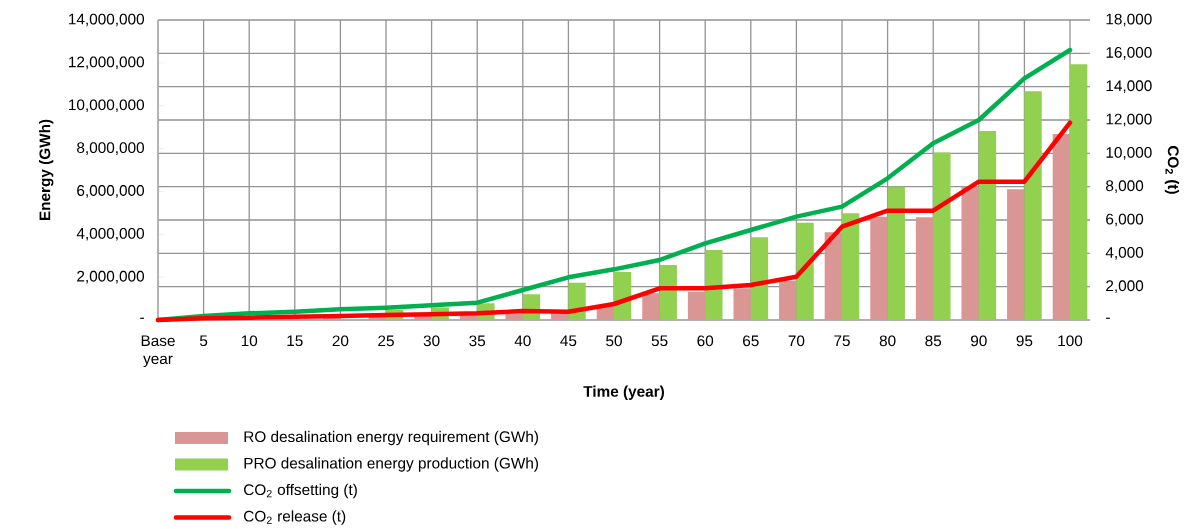 This screenshot has height=529, width=1204. I want to click on y2-tick-label: 18,000, so click(1129, 20).